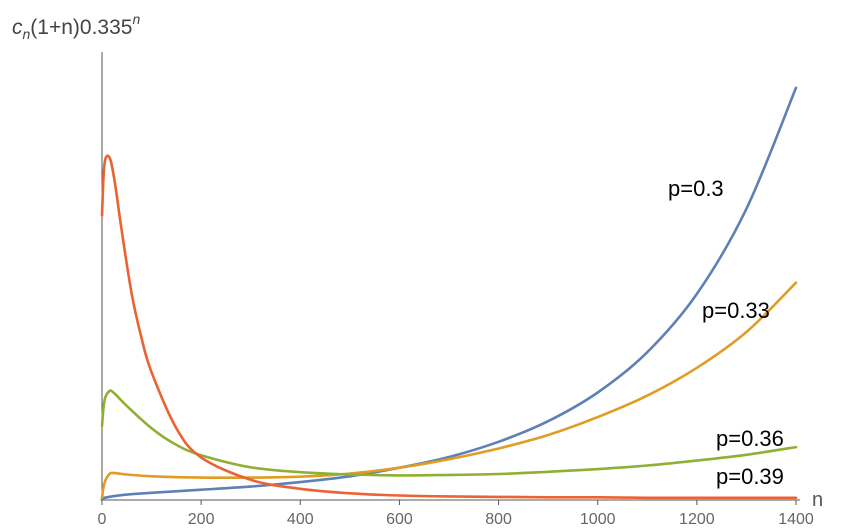 The height and width of the screenshot is (529, 841). I want to click on series-line-p=0.36, so click(449, 433).